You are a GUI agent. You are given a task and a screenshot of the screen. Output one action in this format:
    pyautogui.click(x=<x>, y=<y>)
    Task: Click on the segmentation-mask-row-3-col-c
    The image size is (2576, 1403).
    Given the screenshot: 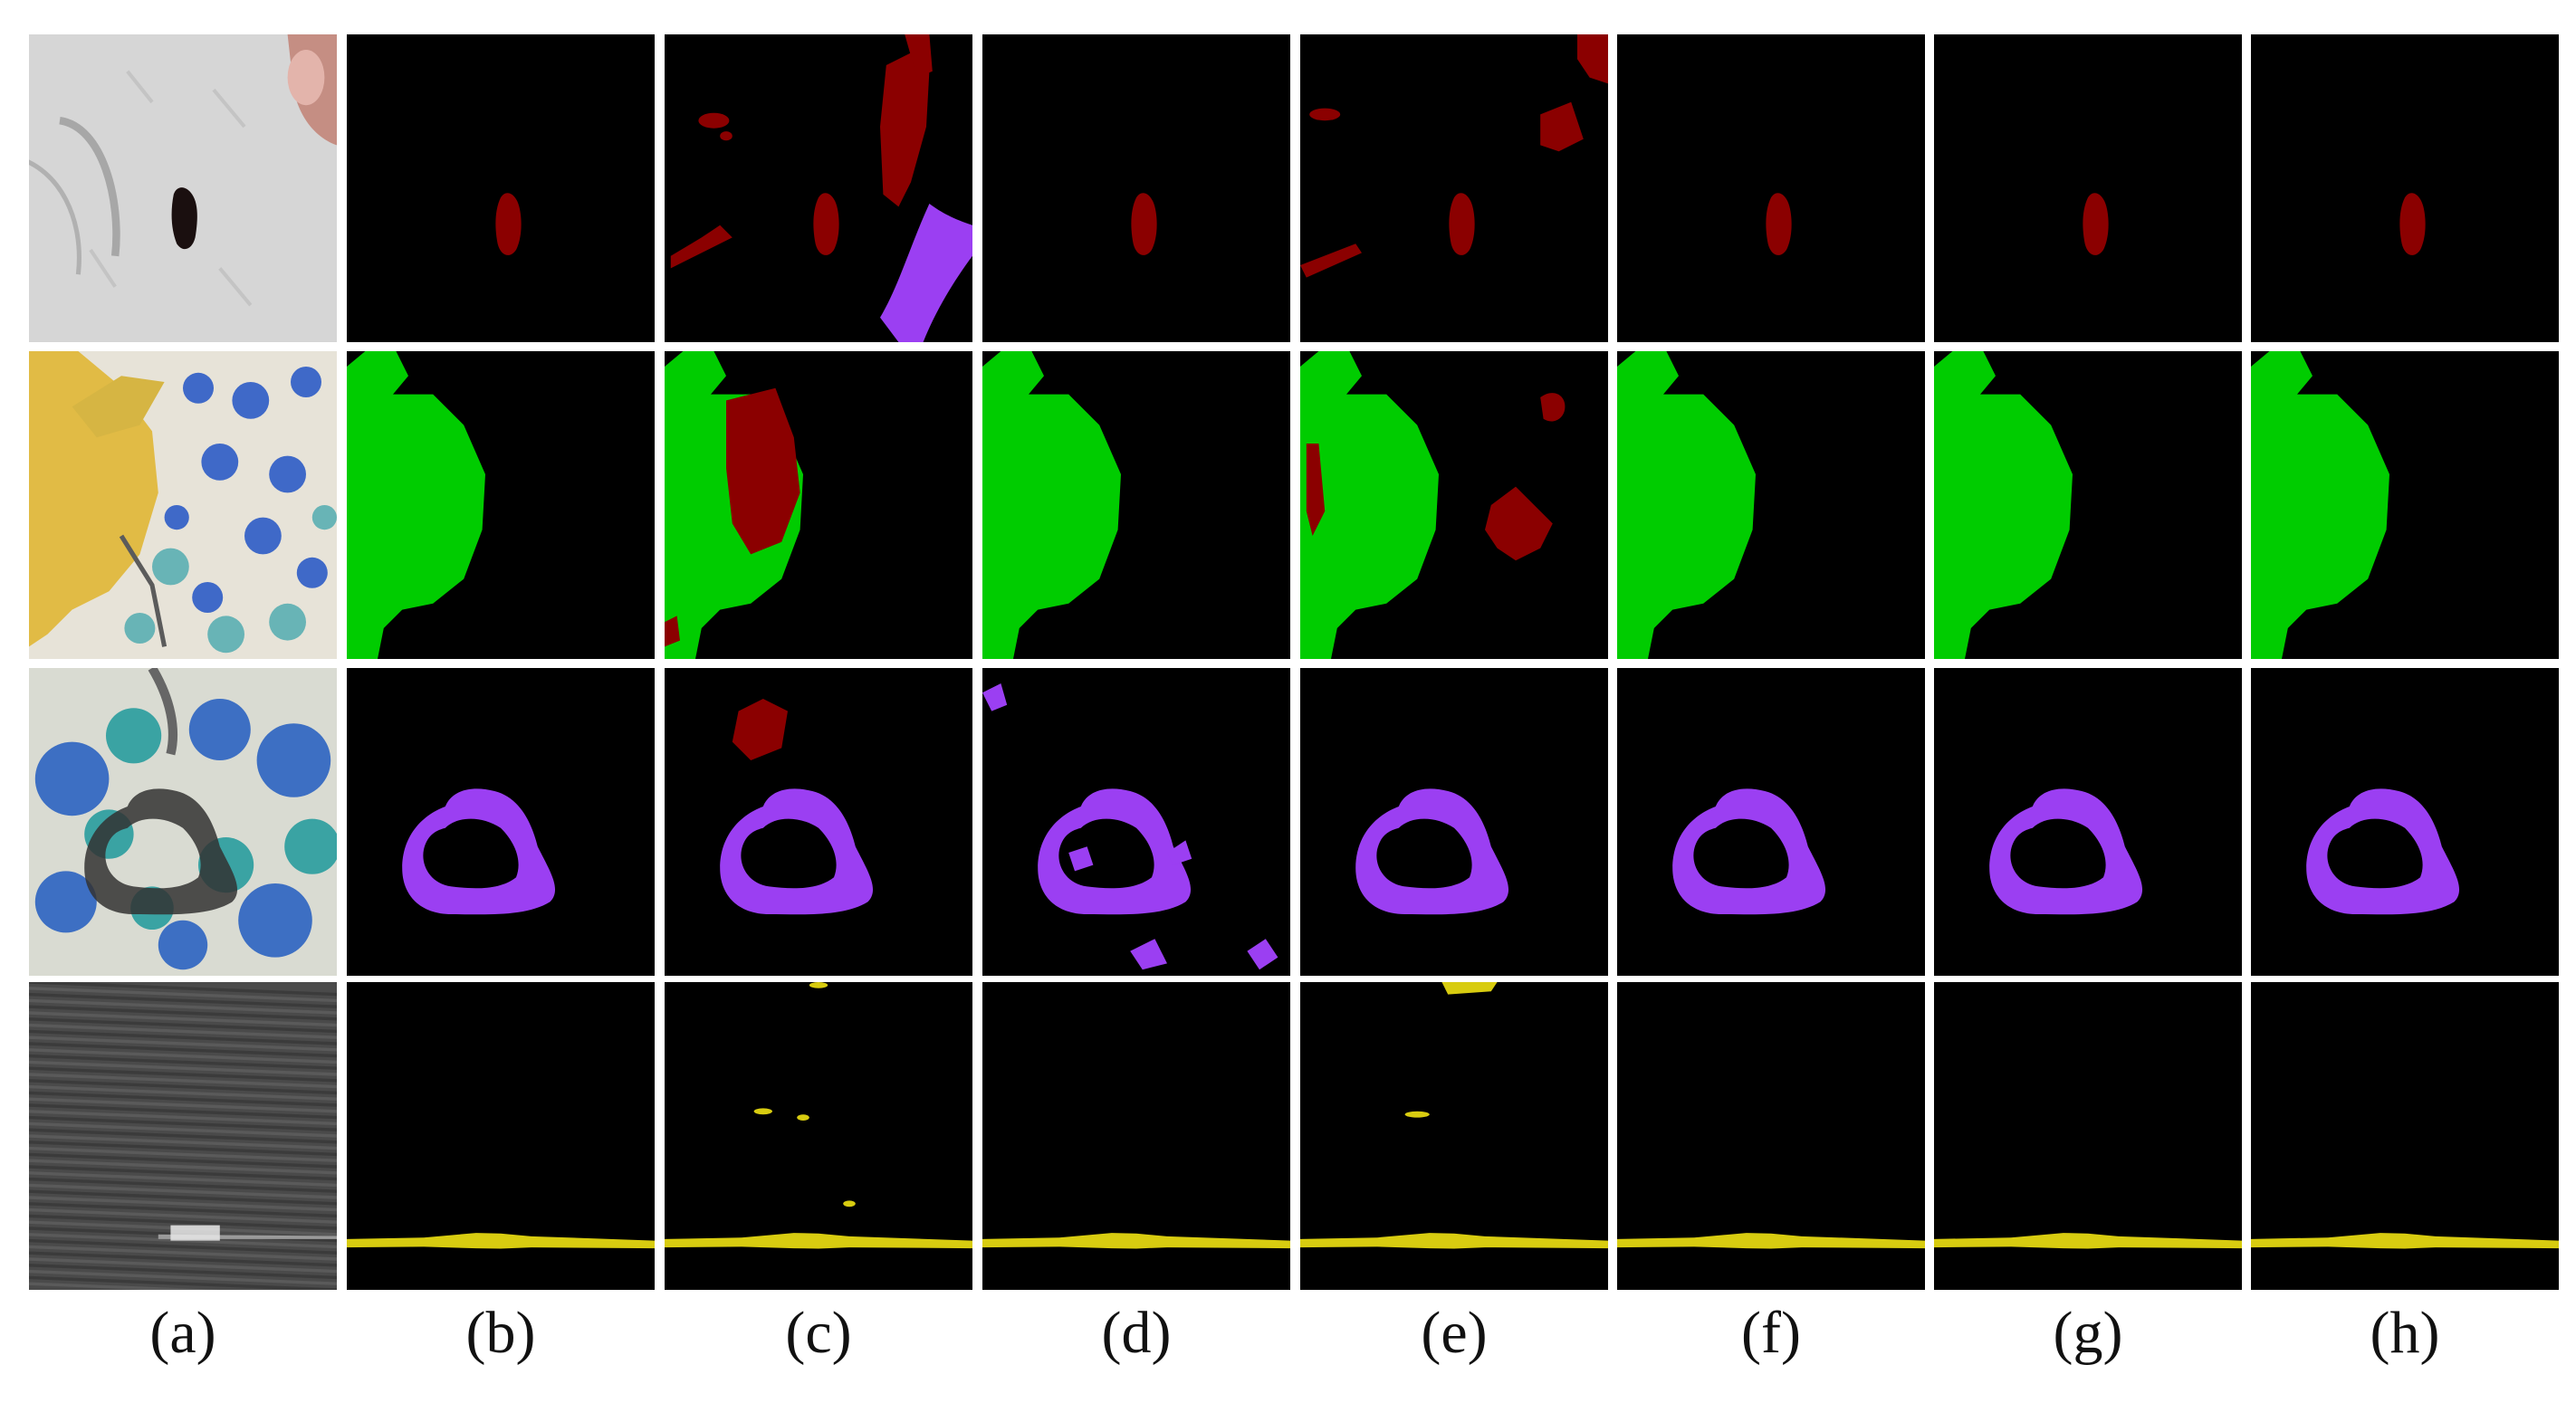 What is the action you would take?
    pyautogui.click(x=818, y=822)
    